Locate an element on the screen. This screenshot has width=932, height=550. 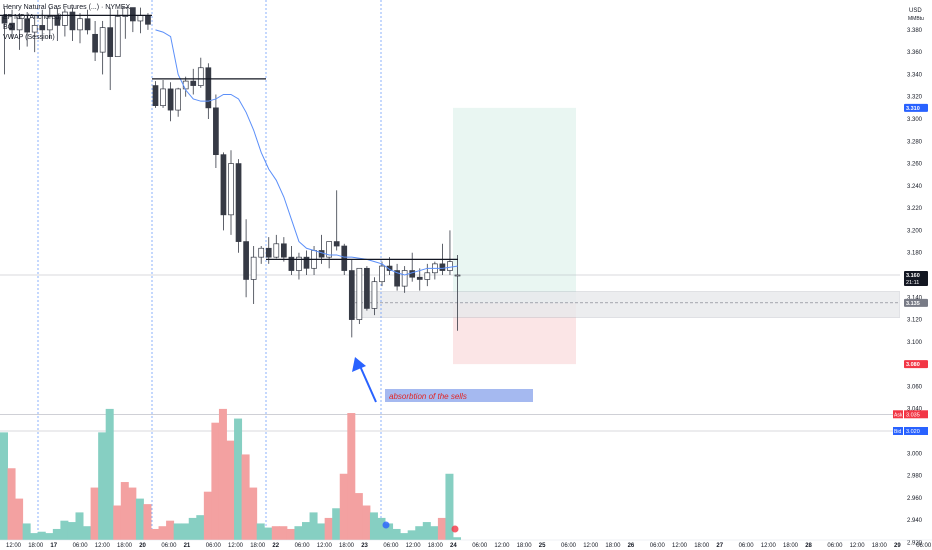
stop-price-label: 3.080 is located at coordinates (913, 365).